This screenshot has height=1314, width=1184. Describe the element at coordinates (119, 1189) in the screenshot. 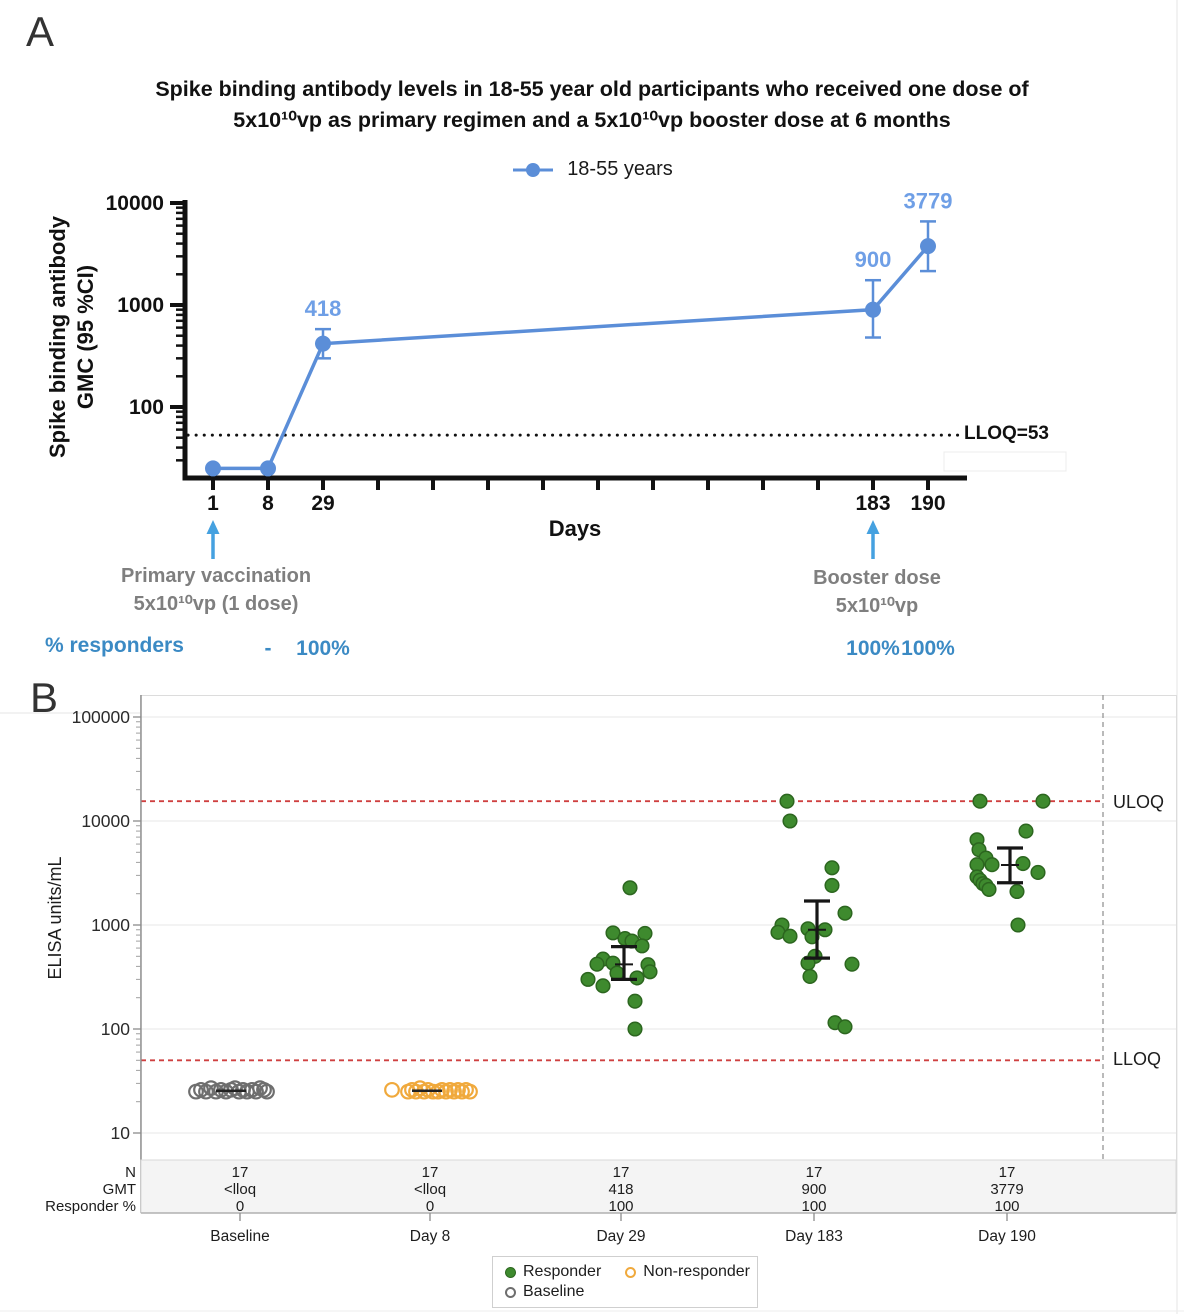

I see `table-row-label: GMT` at that location.